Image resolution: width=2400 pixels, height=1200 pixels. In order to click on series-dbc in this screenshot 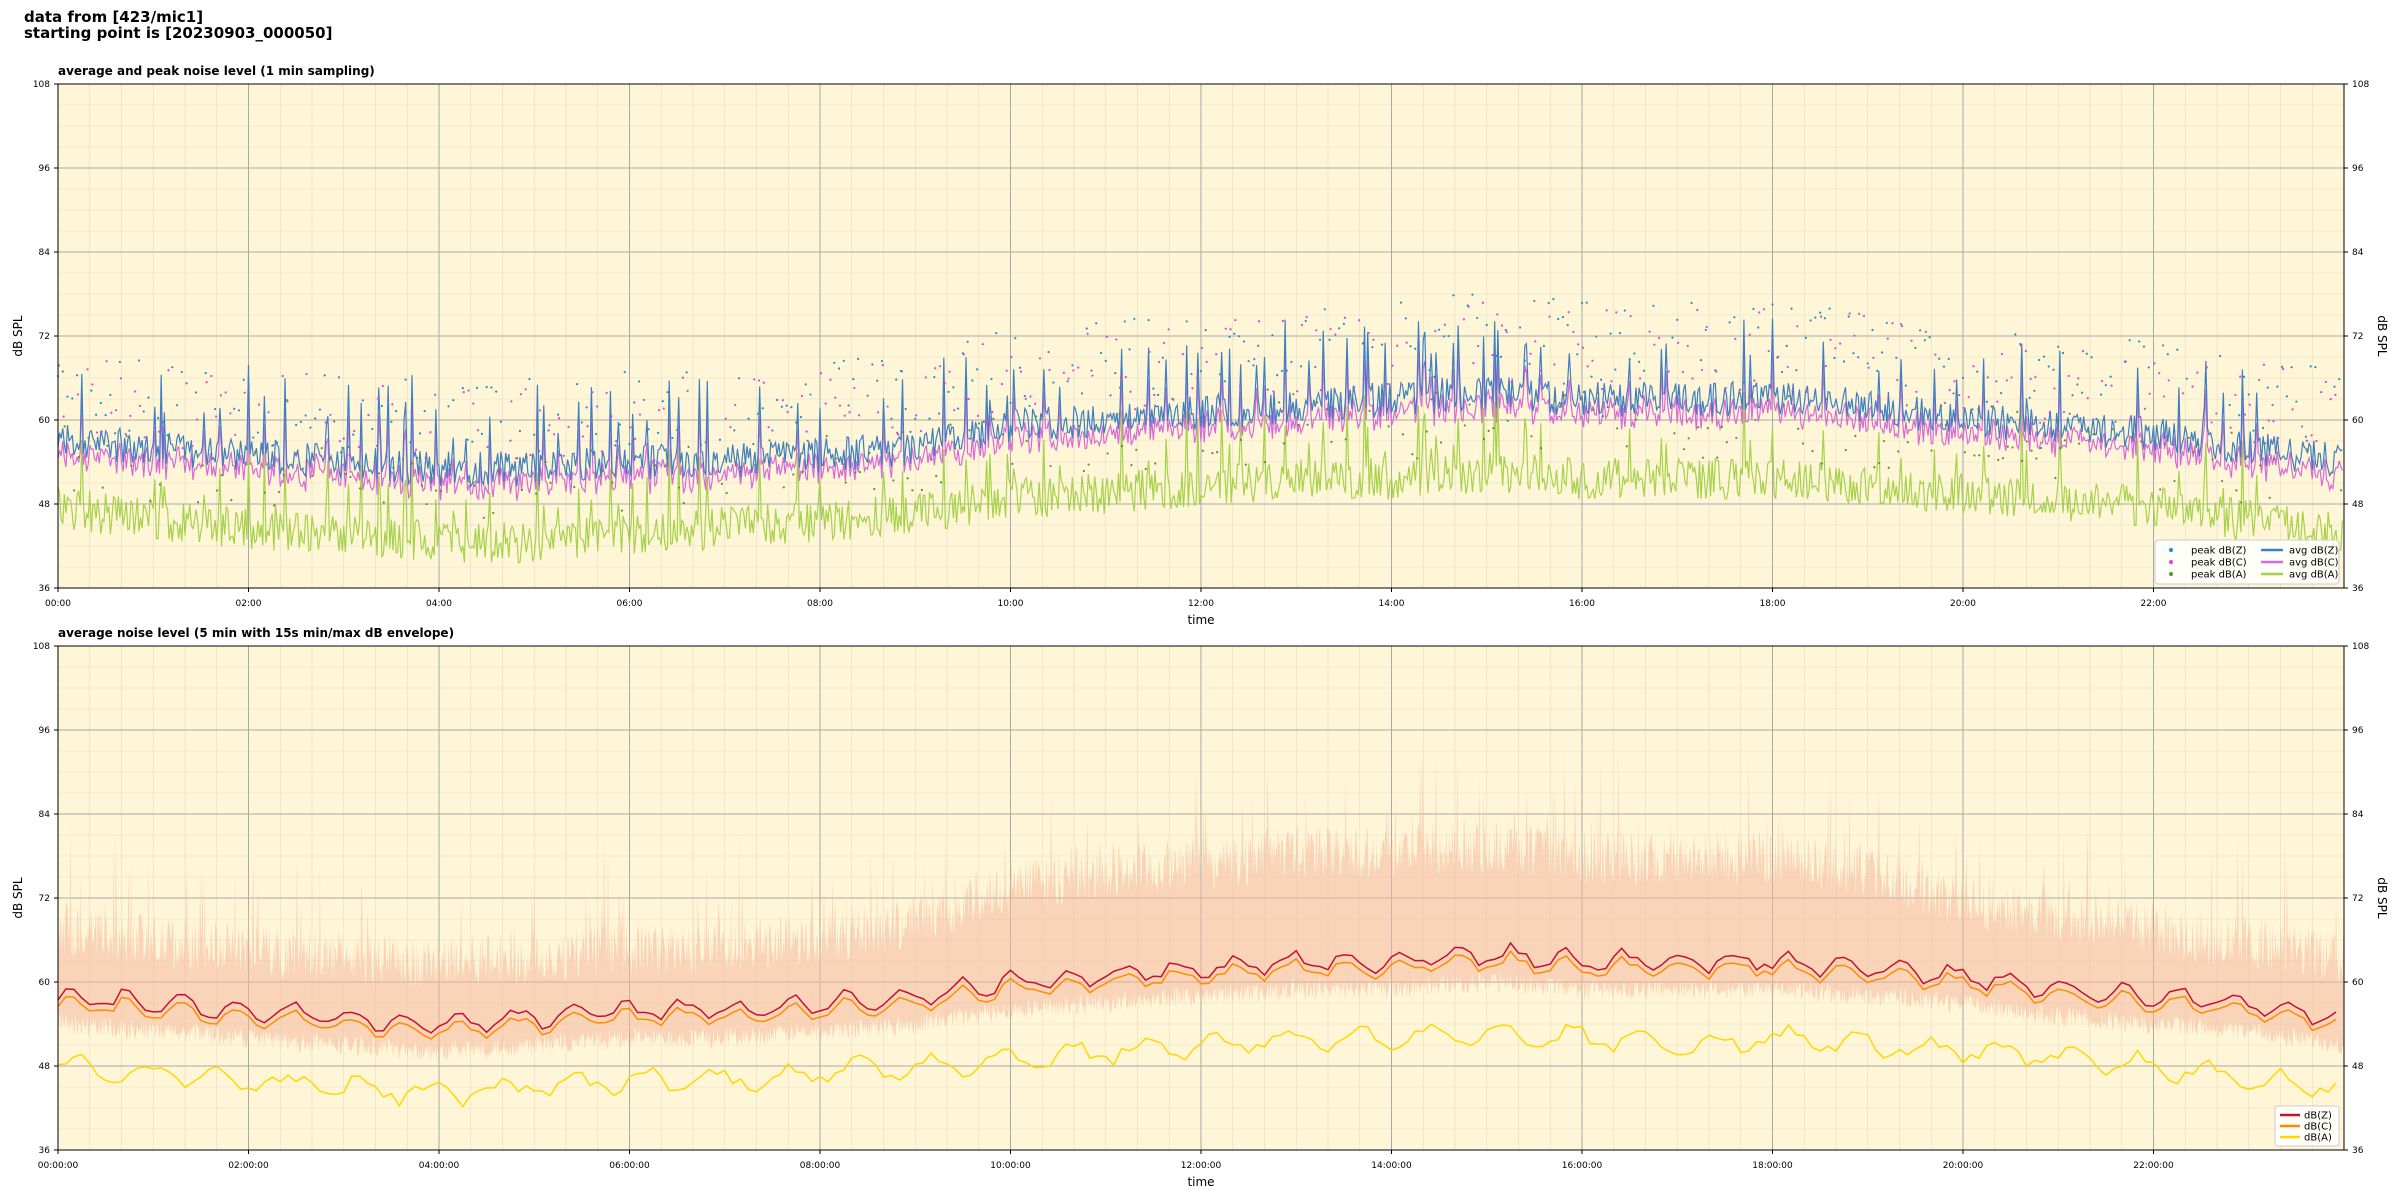, I will do `click(1197, 995)`.